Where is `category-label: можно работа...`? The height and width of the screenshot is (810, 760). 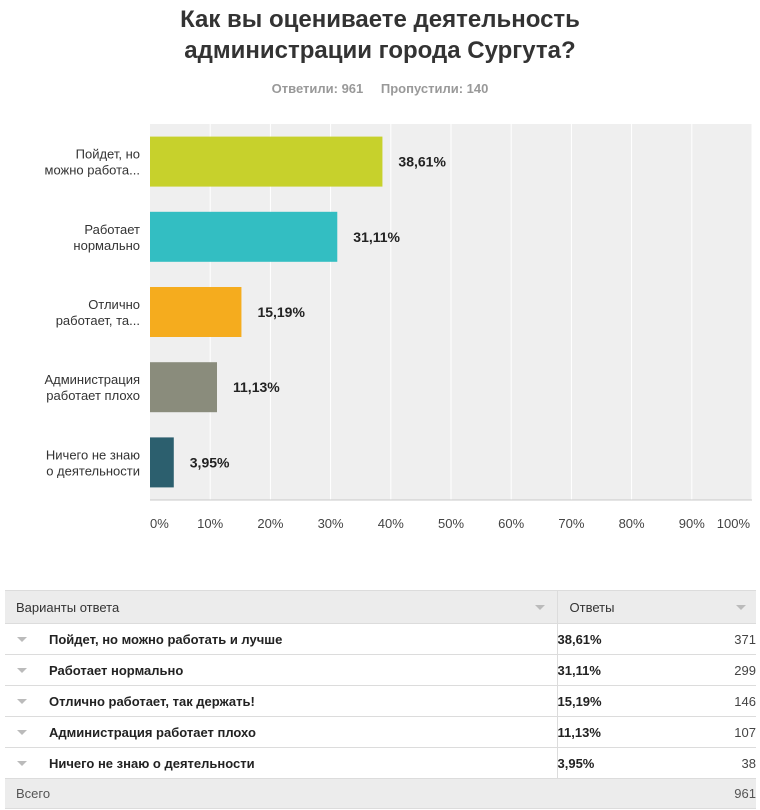
category-label: можно работа... is located at coordinates (92, 170).